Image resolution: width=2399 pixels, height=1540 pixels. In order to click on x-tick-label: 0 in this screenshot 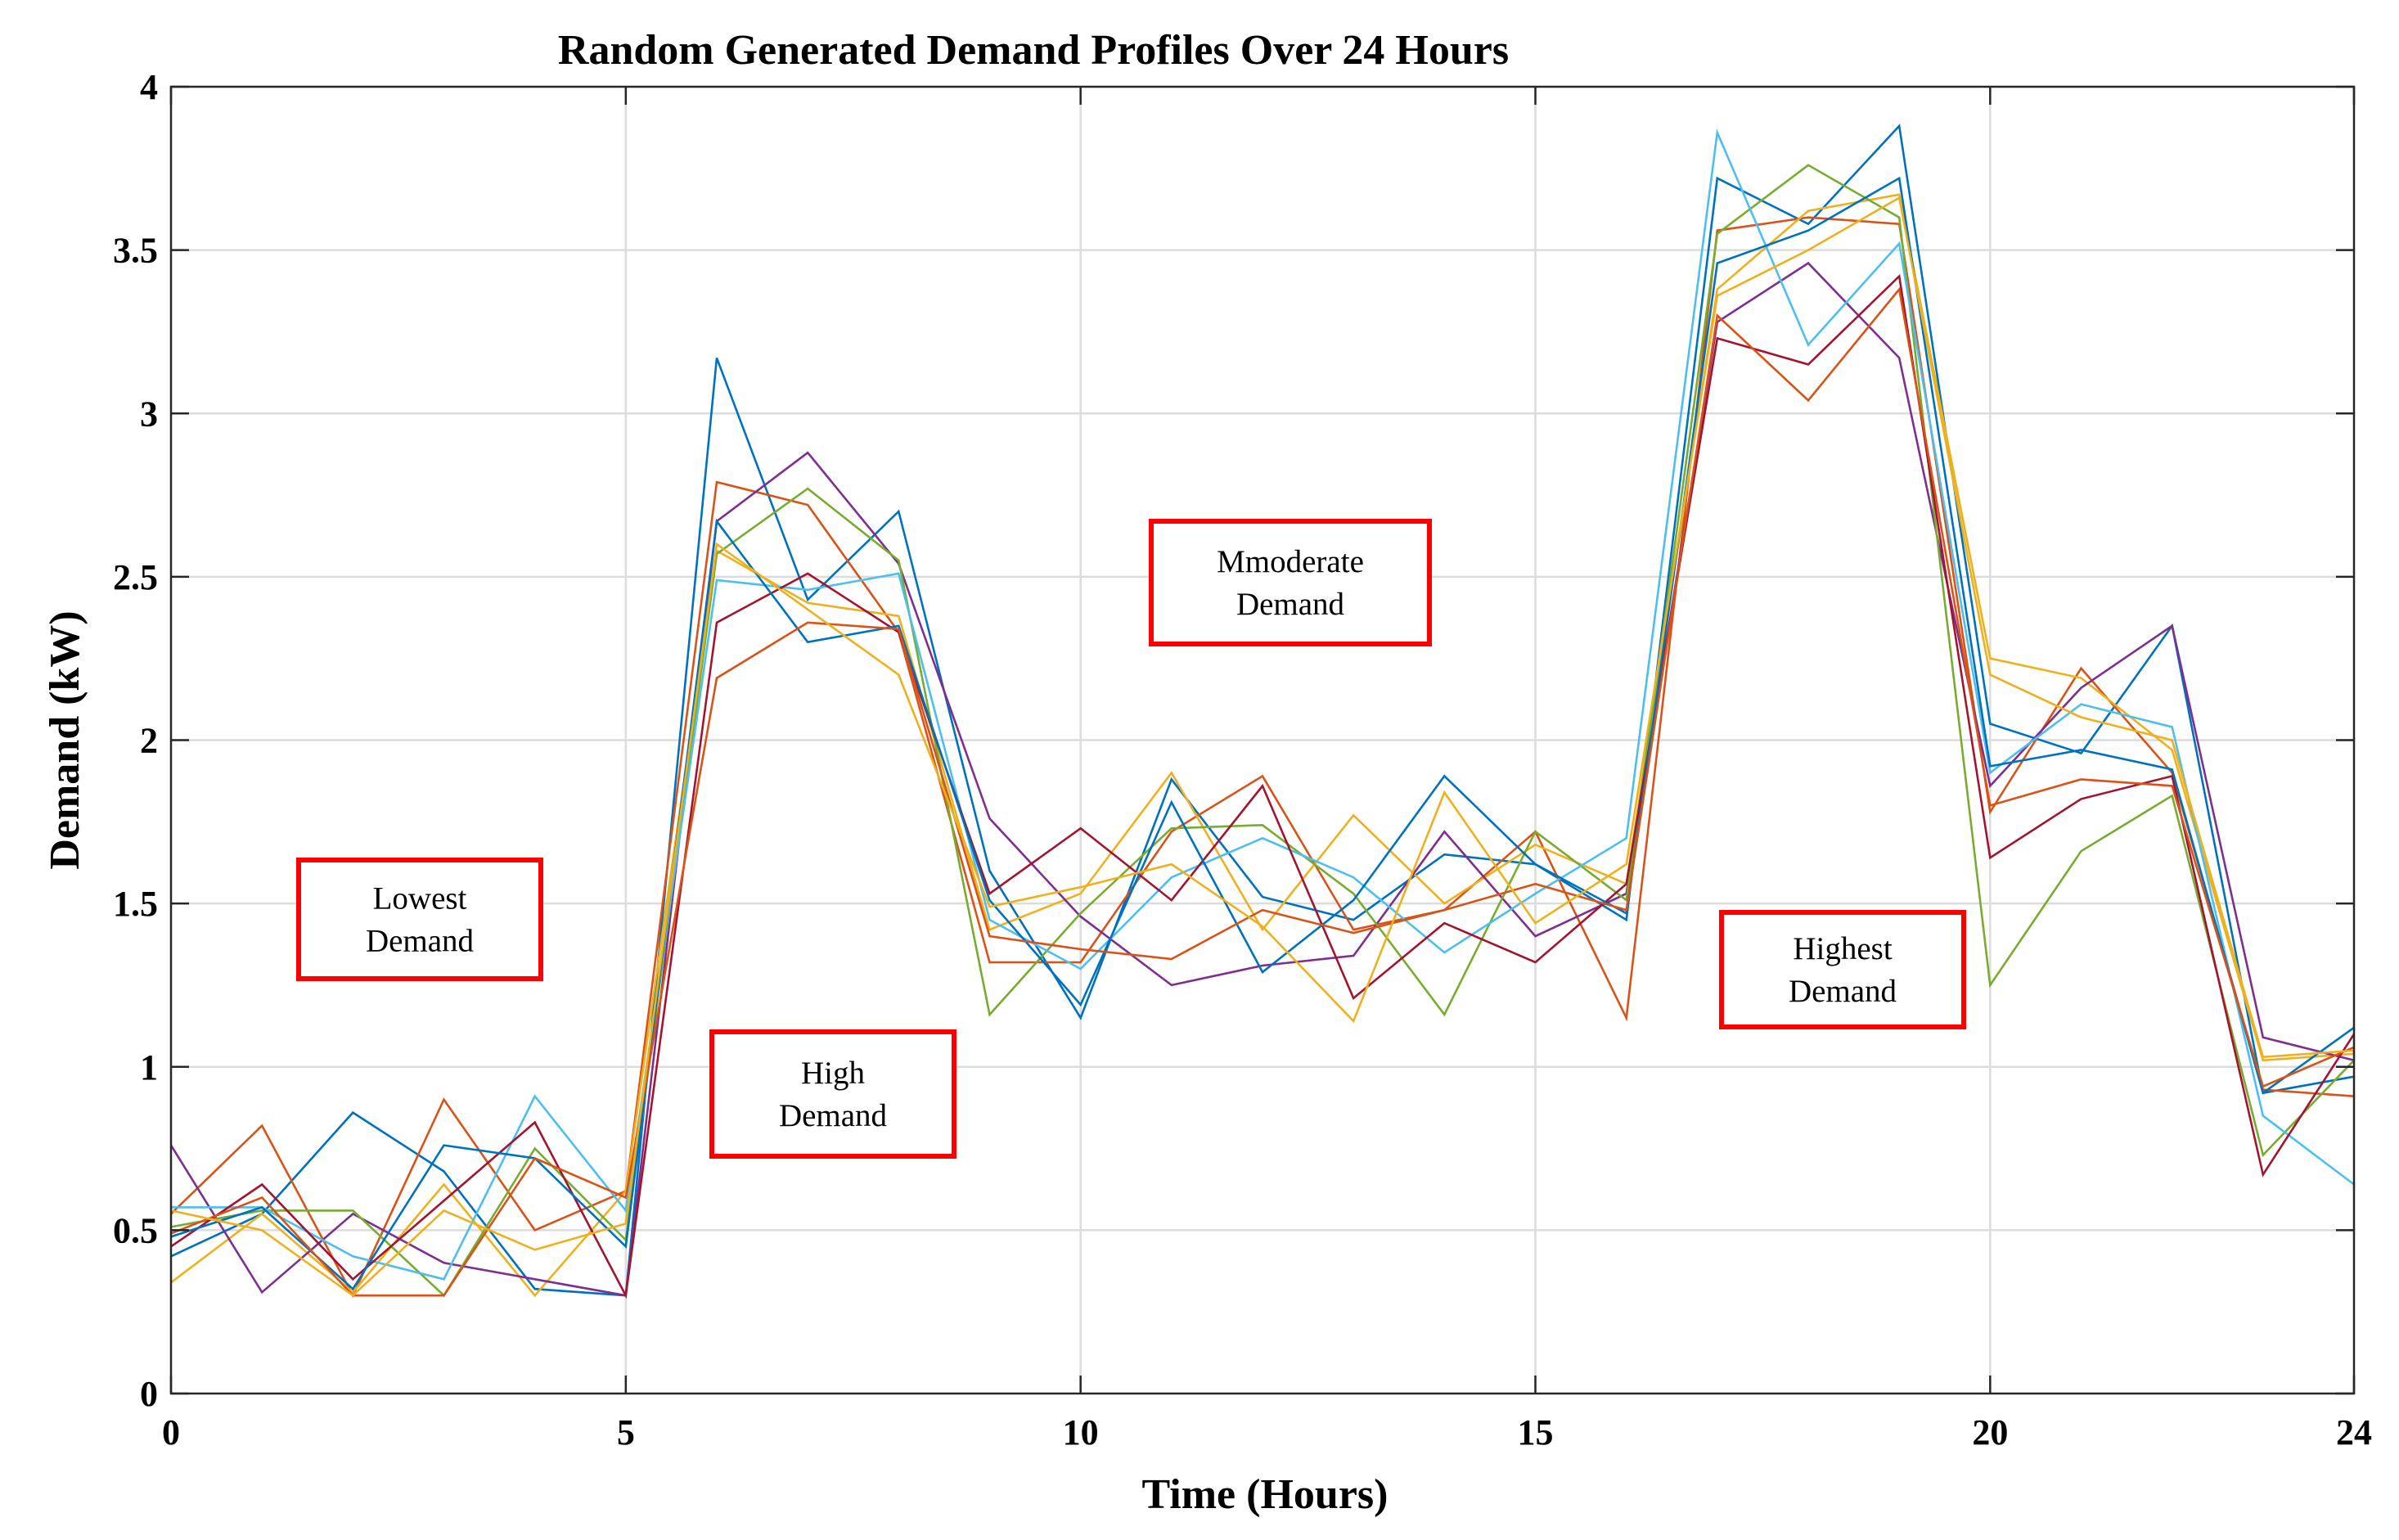, I will do `click(171, 1432)`.